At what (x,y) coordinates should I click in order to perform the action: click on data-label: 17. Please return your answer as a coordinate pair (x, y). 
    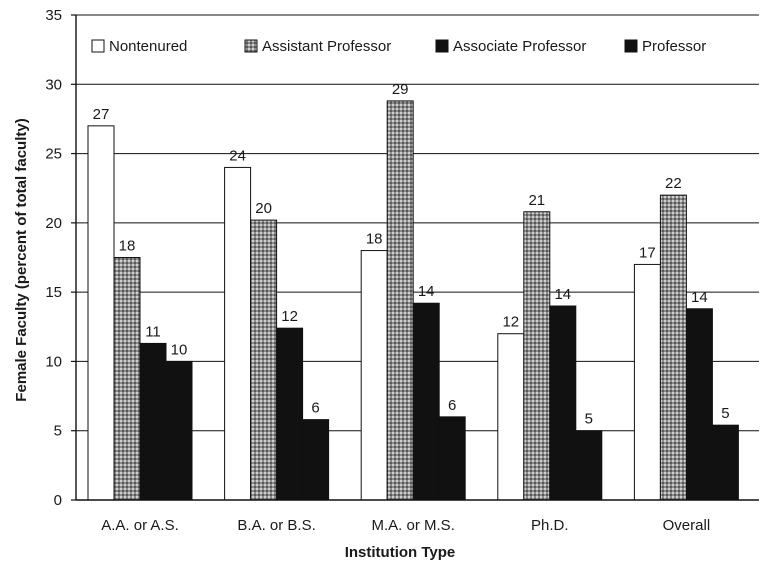
    Looking at the image, I should click on (647, 252).